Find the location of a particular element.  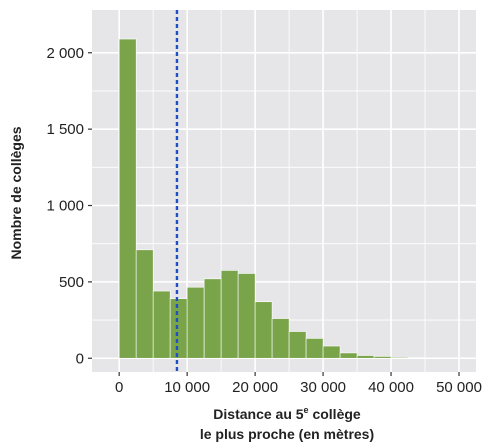

y-tick-label: 1 000 is located at coordinates (65, 206).